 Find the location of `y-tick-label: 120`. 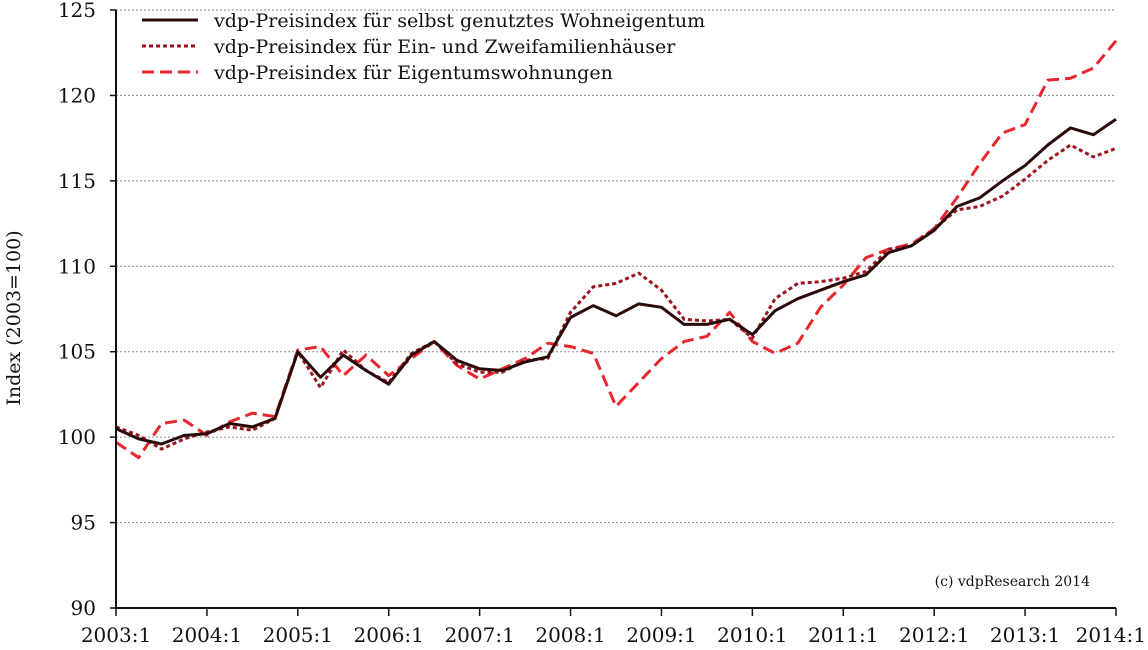

y-tick-label: 120 is located at coordinates (77, 95).